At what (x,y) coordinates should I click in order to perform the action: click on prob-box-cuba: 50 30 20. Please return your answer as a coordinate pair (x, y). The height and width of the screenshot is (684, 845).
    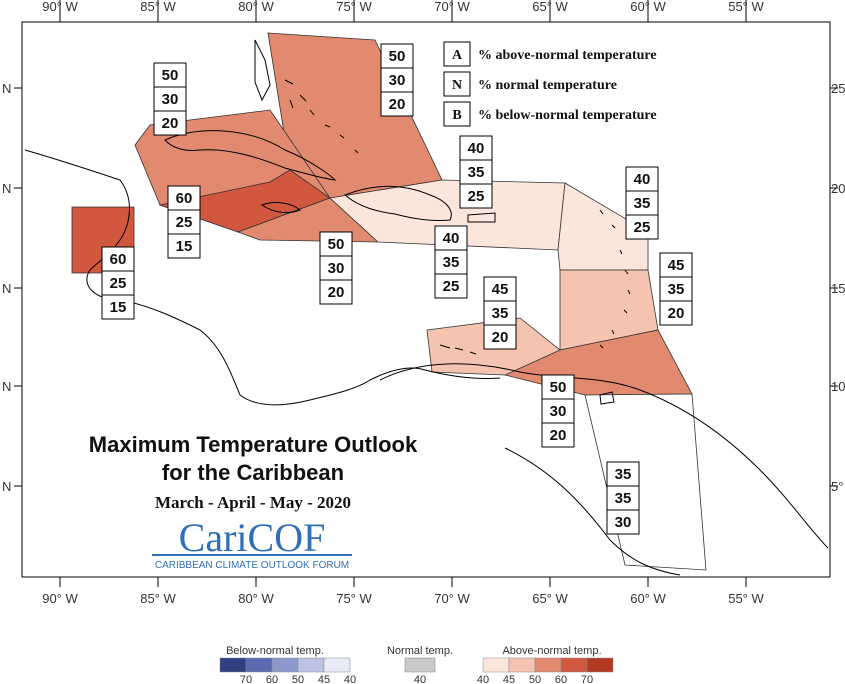
    Looking at the image, I should click on (170, 99).